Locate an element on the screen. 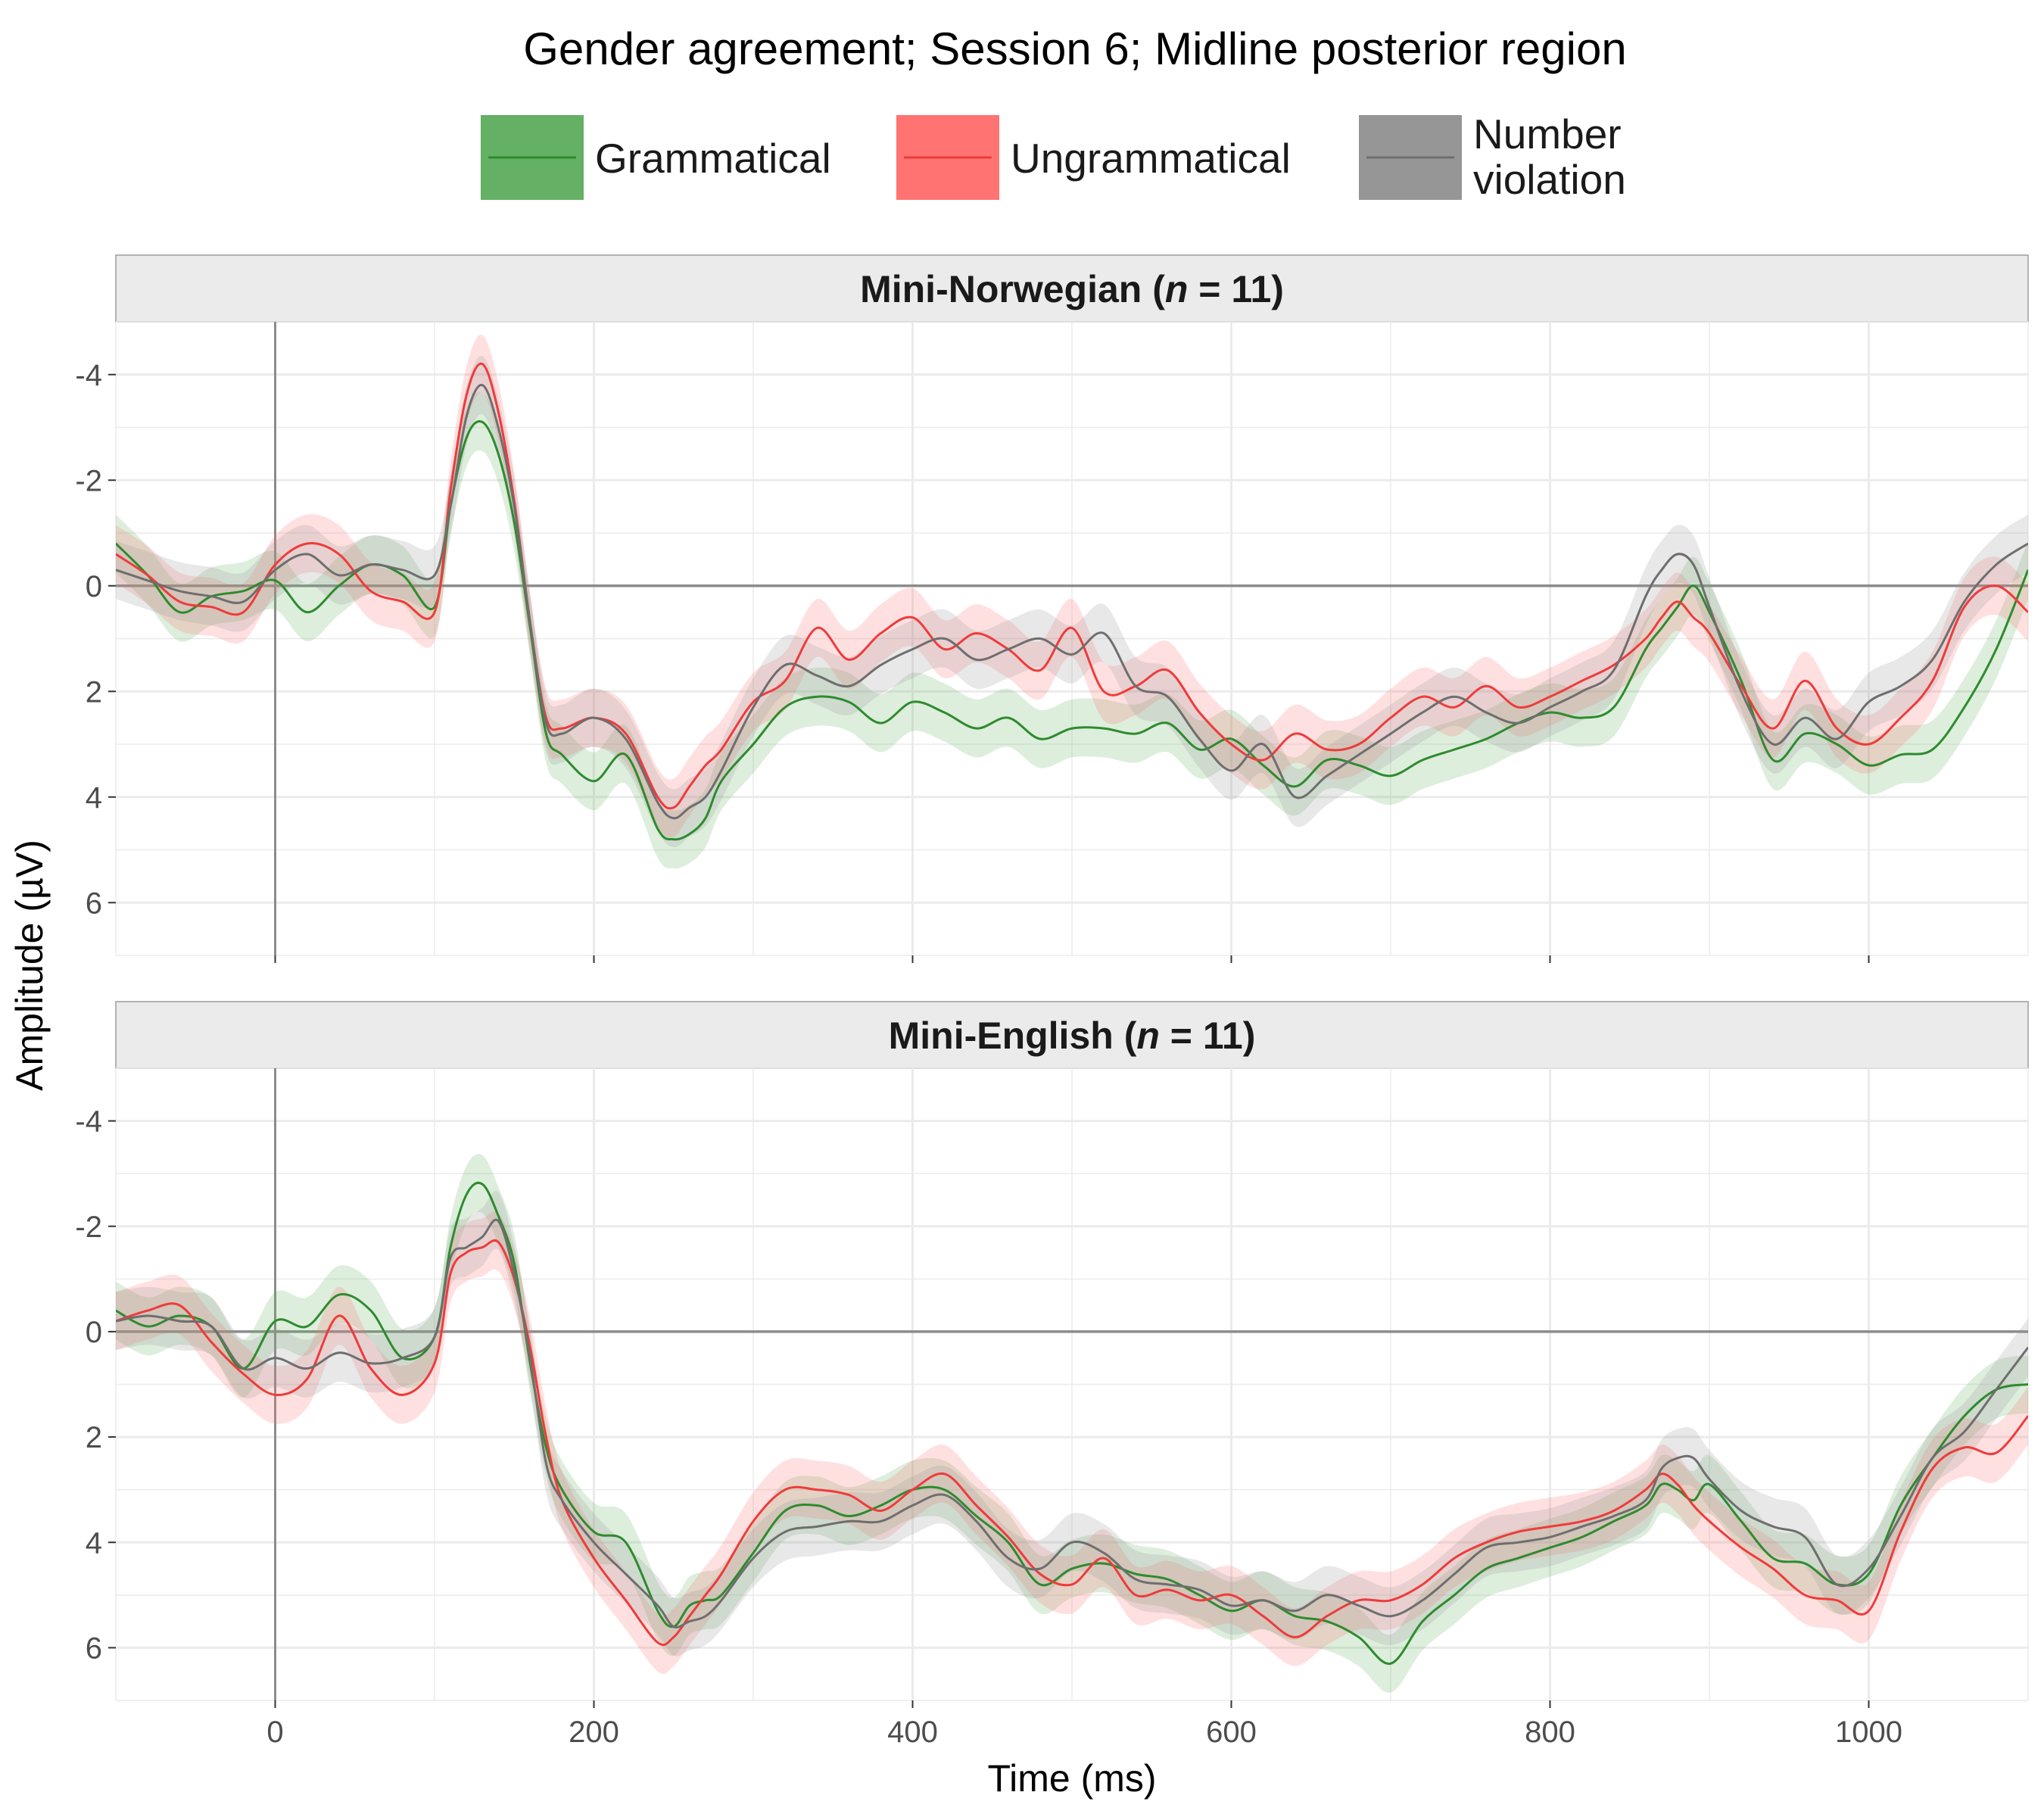  legend-label-line: Ungrammatical is located at coordinates (1151, 158).